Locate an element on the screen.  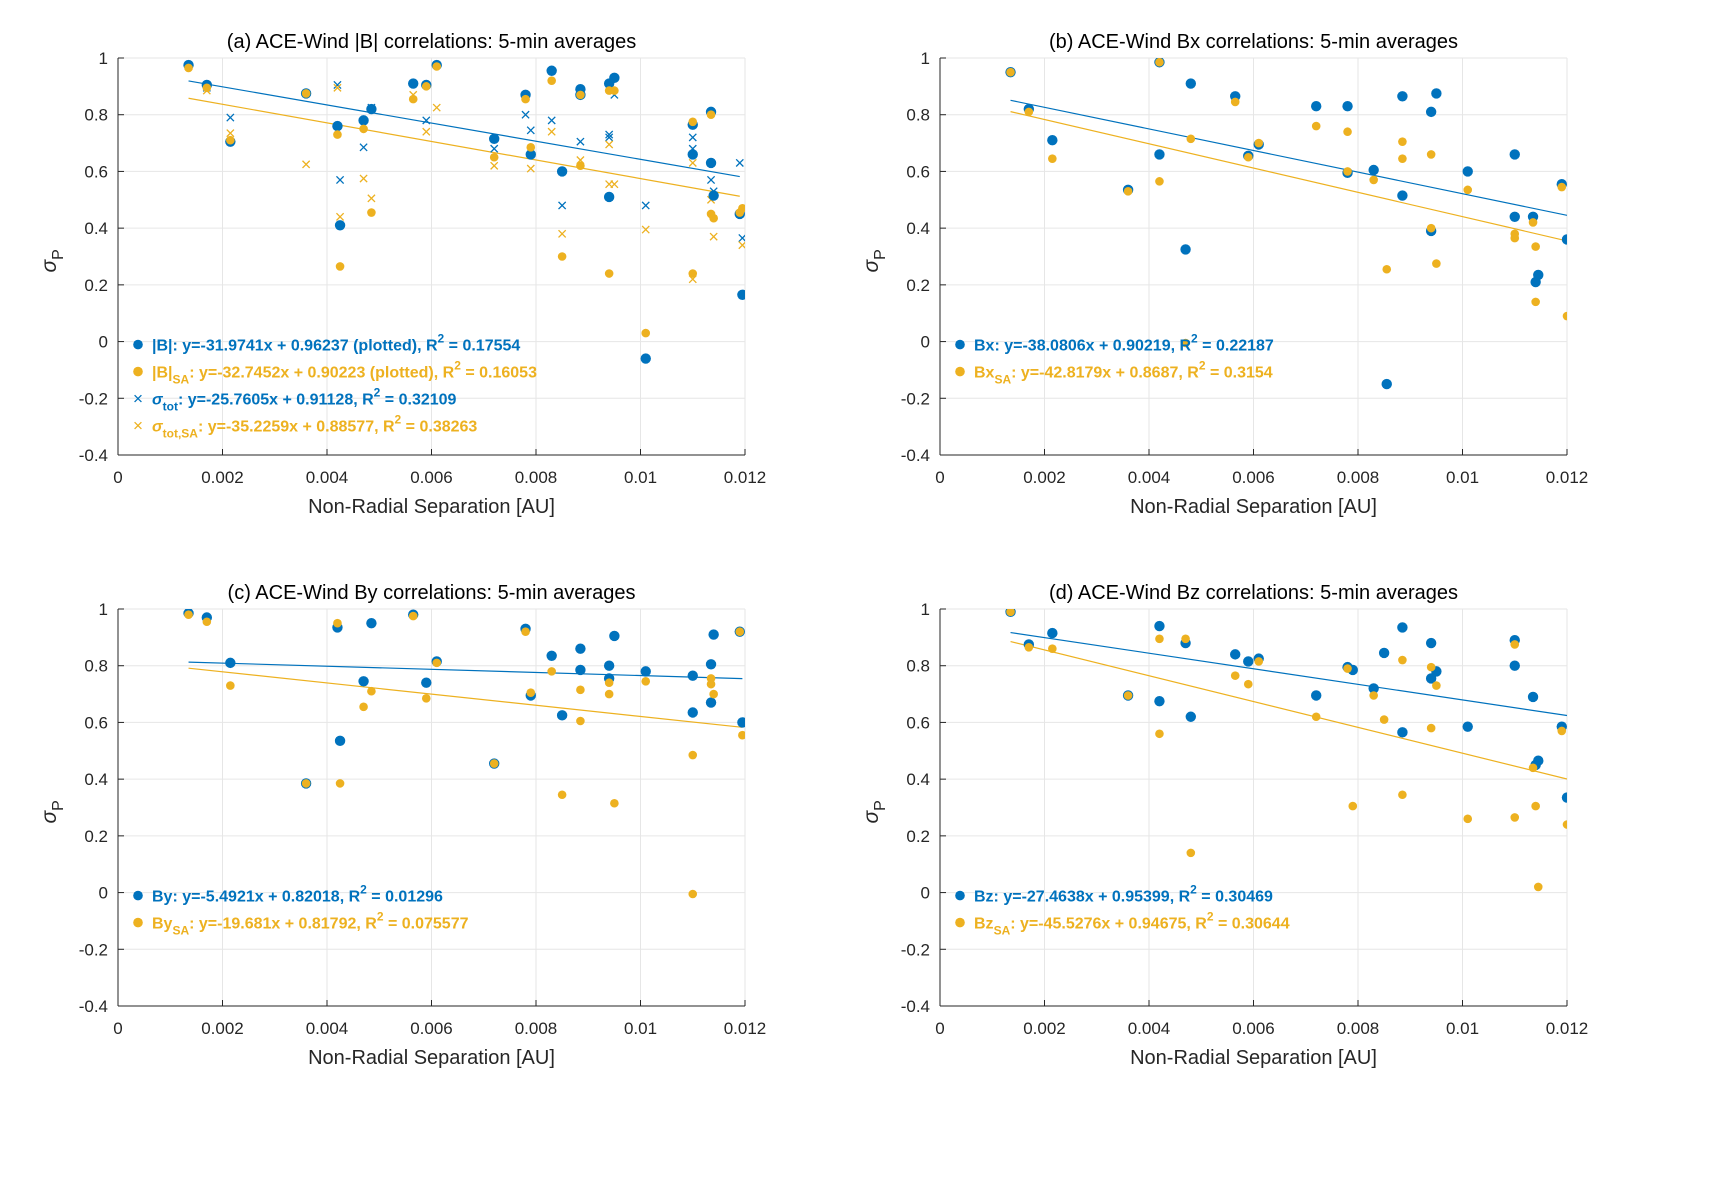
legend-label: By: y=-5.4921x + 0.82018, R2 = 0.01296 is located at coordinates (297, 894).